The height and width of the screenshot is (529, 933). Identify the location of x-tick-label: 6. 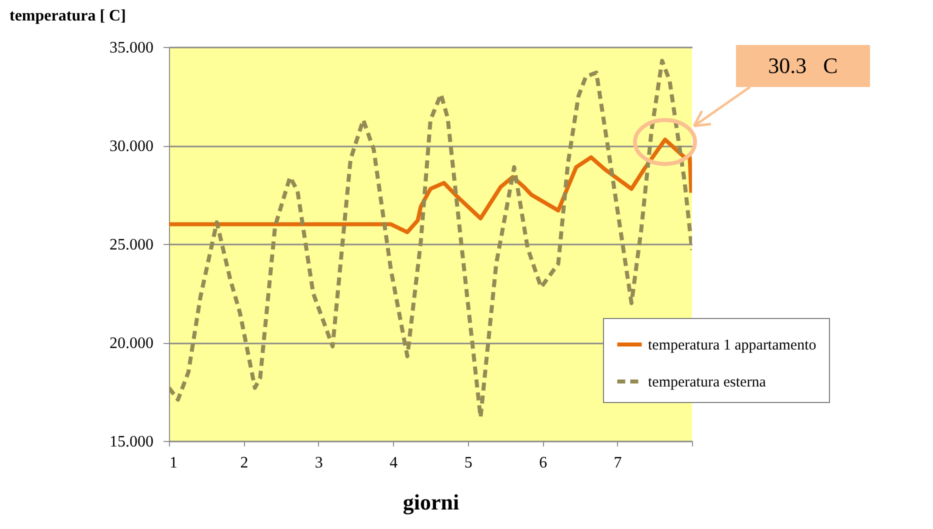
(543, 463).